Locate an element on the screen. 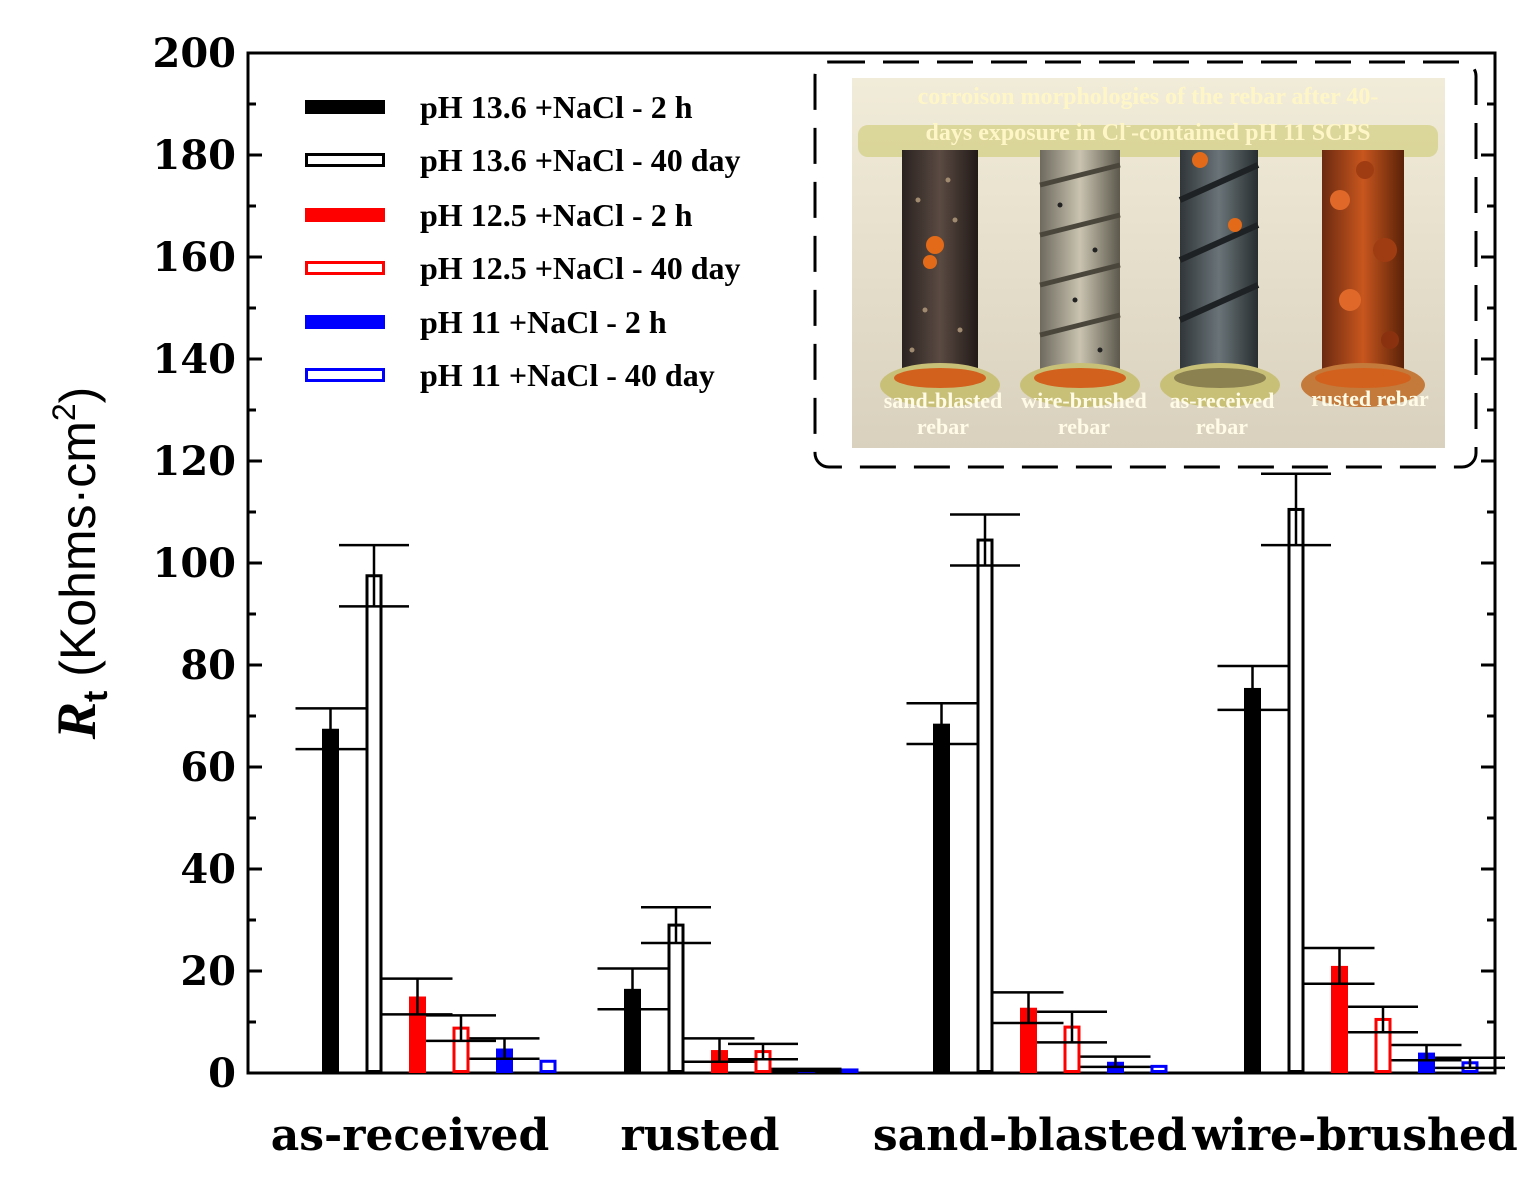 The width and height of the screenshot is (1519, 1195). rebar-top-cap is located at coordinates (1148, 141).